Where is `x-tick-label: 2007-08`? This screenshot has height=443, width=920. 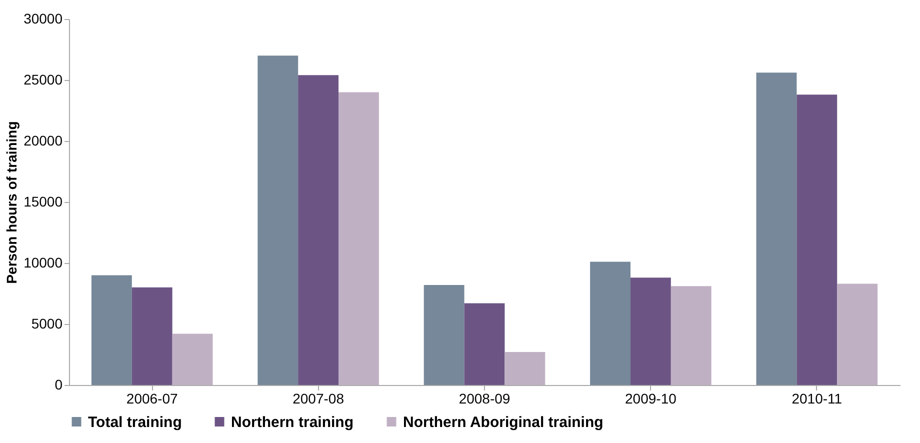 x-tick-label: 2007-08 is located at coordinates (318, 398).